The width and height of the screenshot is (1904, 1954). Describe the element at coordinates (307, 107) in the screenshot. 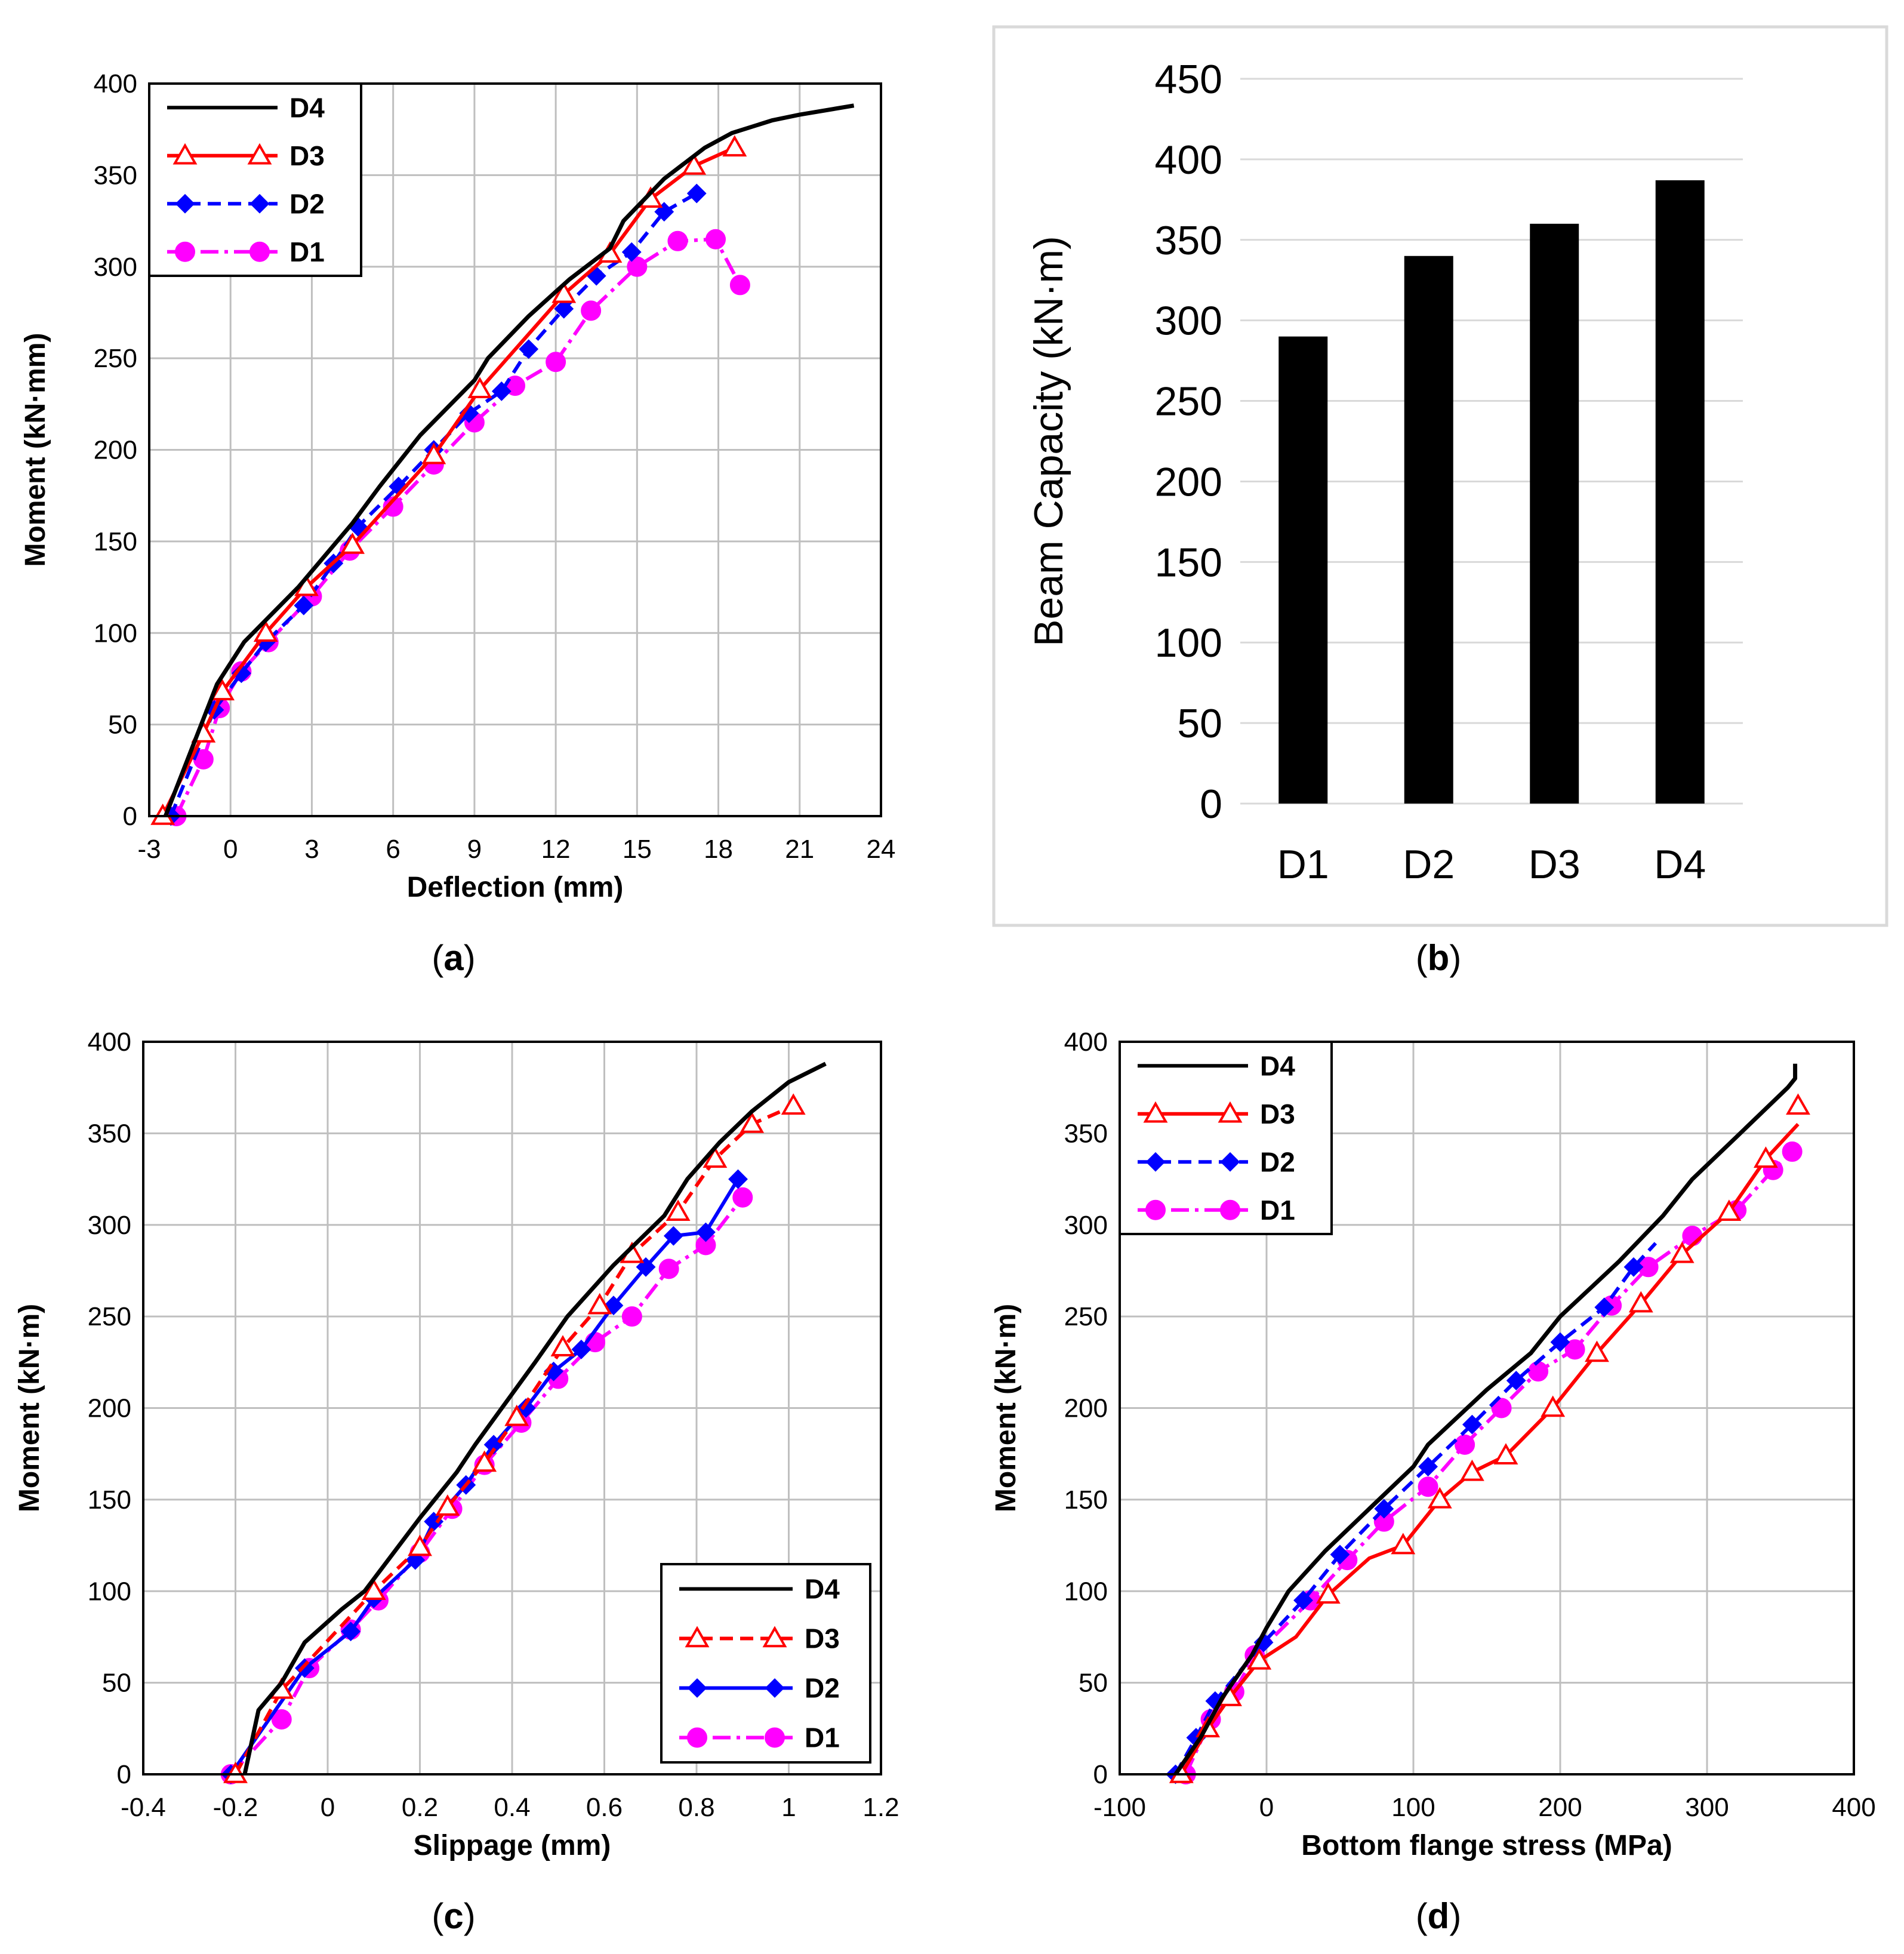

I see `legend-label-d4: D4` at that location.